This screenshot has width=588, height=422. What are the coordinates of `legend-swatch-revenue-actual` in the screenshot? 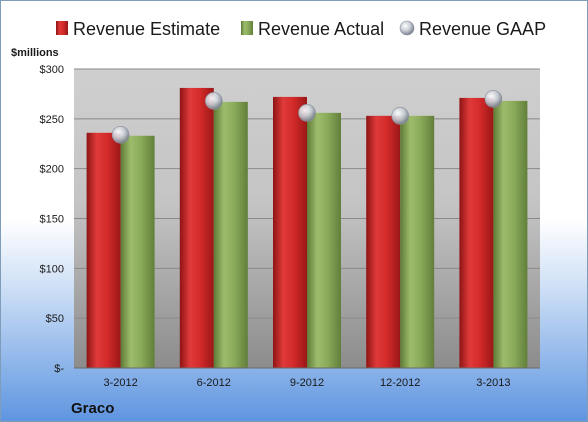 It's located at (247, 28).